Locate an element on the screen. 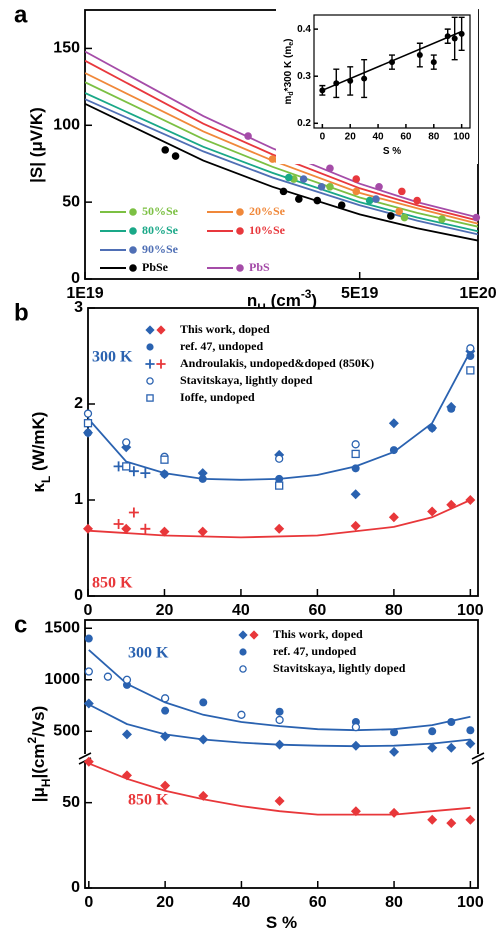  label-part: -3 is located at coordinates (306, 294).